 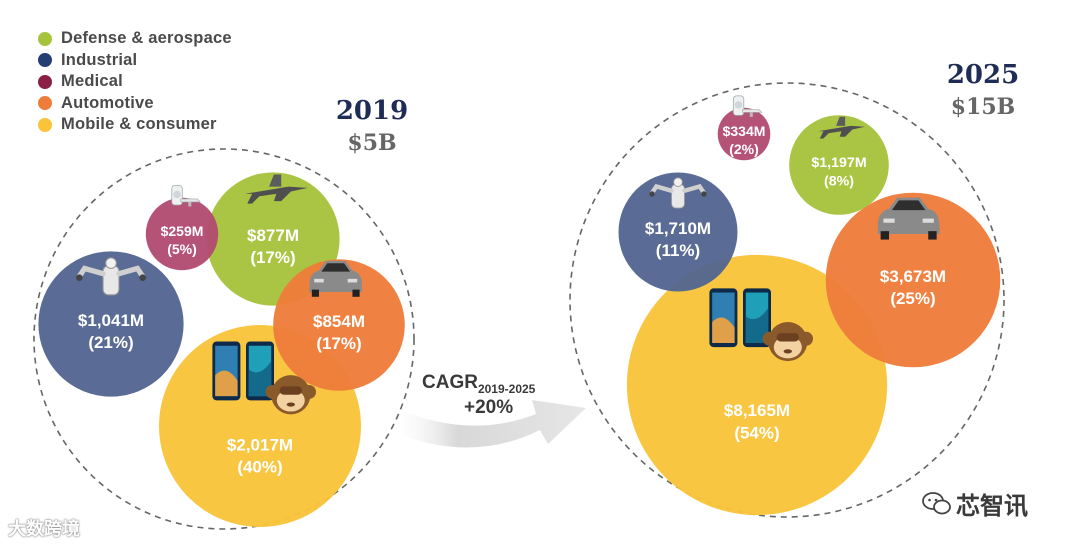 I want to click on bubble-share-label: (2%), so click(x=744, y=149).